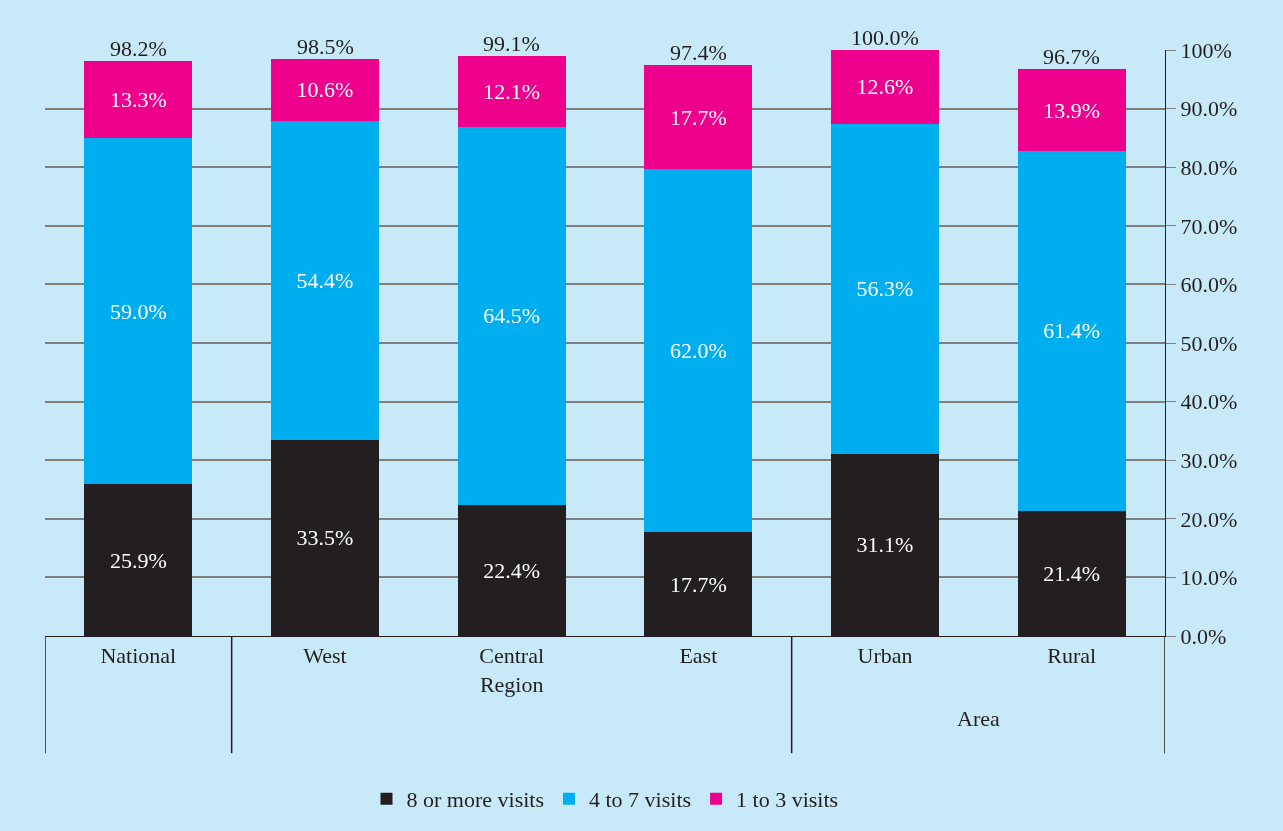 This screenshot has height=831, width=1283. What do you see at coordinates (885, 289) in the screenshot?
I see `data-label: 56.3%` at bounding box center [885, 289].